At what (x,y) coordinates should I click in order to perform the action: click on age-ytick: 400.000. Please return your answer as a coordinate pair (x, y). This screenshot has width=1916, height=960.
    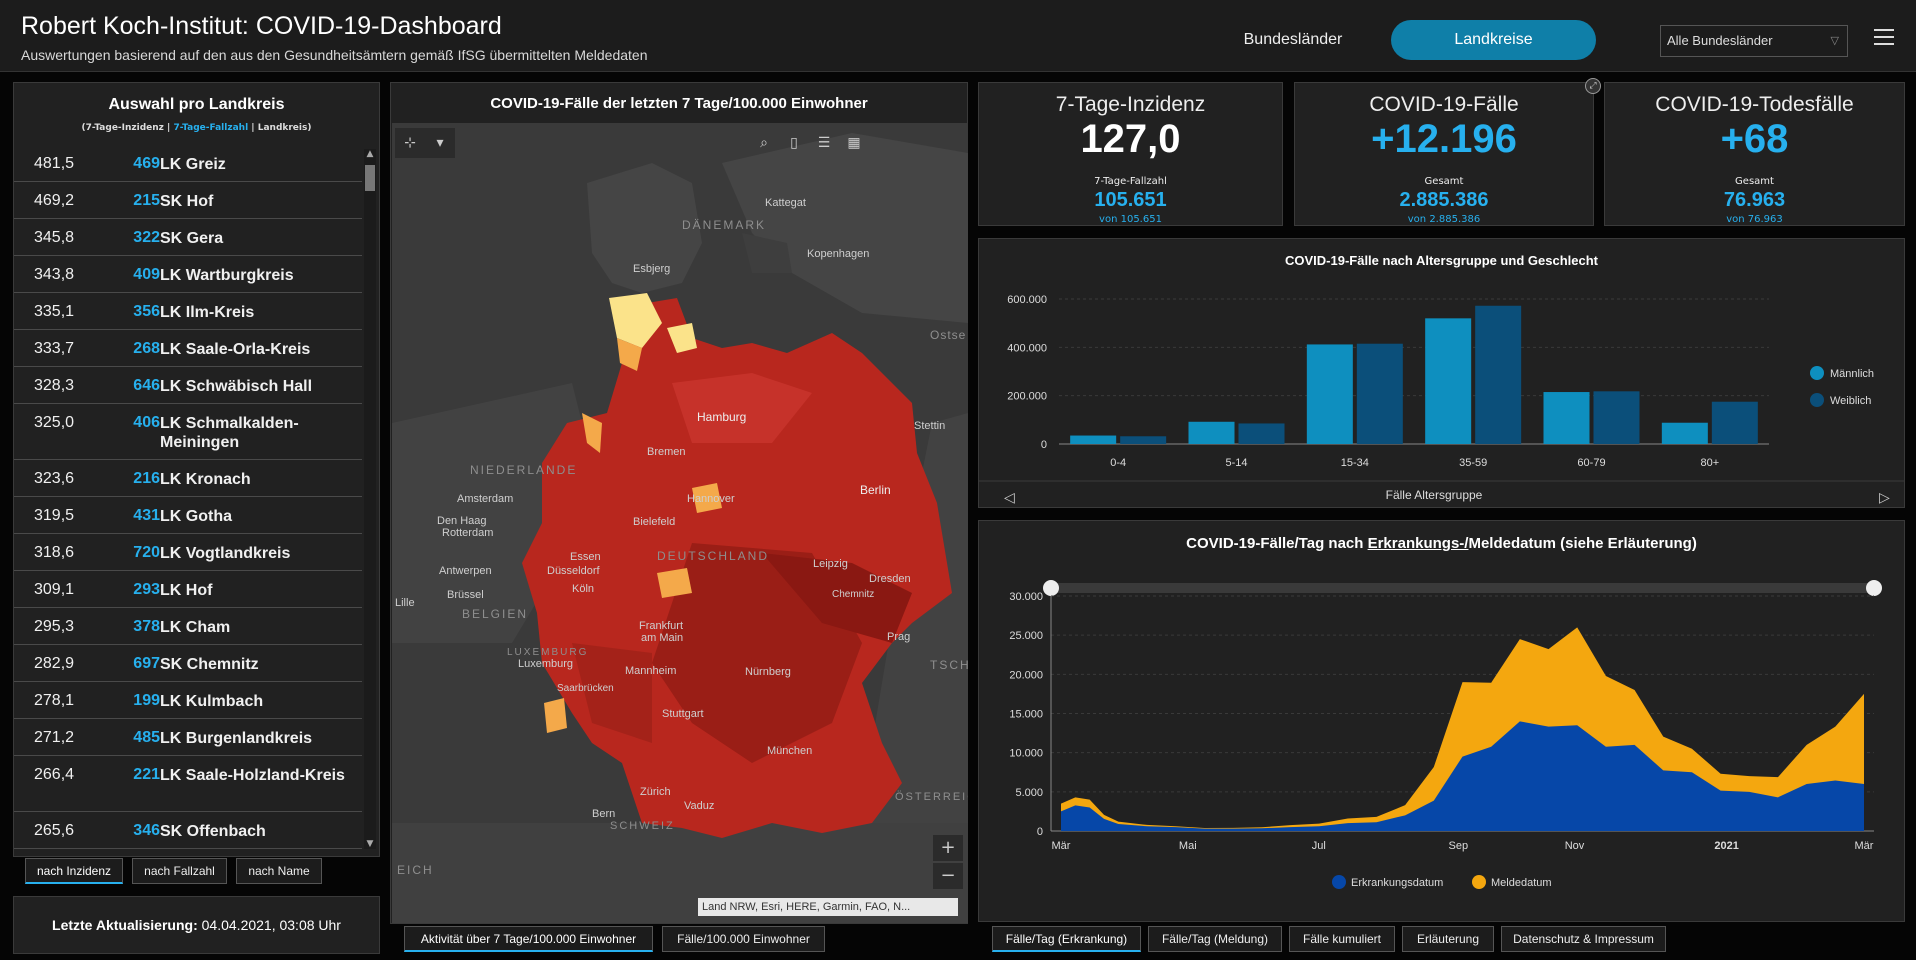
    Looking at the image, I should click on (1027, 348).